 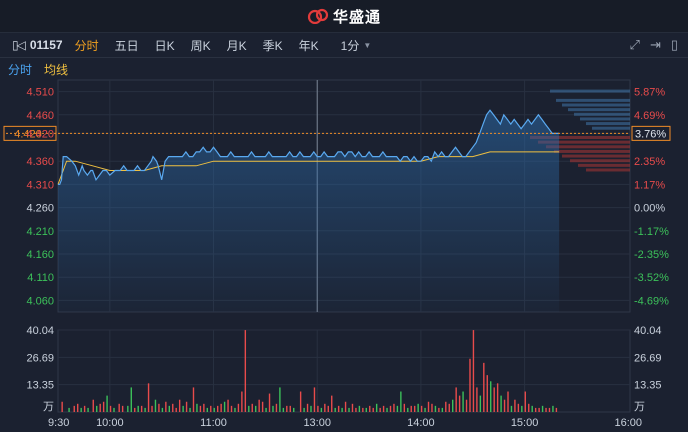 What do you see at coordinates (40, 255) in the screenshot?
I see `price-tick-label: 4.160` at bounding box center [40, 255].